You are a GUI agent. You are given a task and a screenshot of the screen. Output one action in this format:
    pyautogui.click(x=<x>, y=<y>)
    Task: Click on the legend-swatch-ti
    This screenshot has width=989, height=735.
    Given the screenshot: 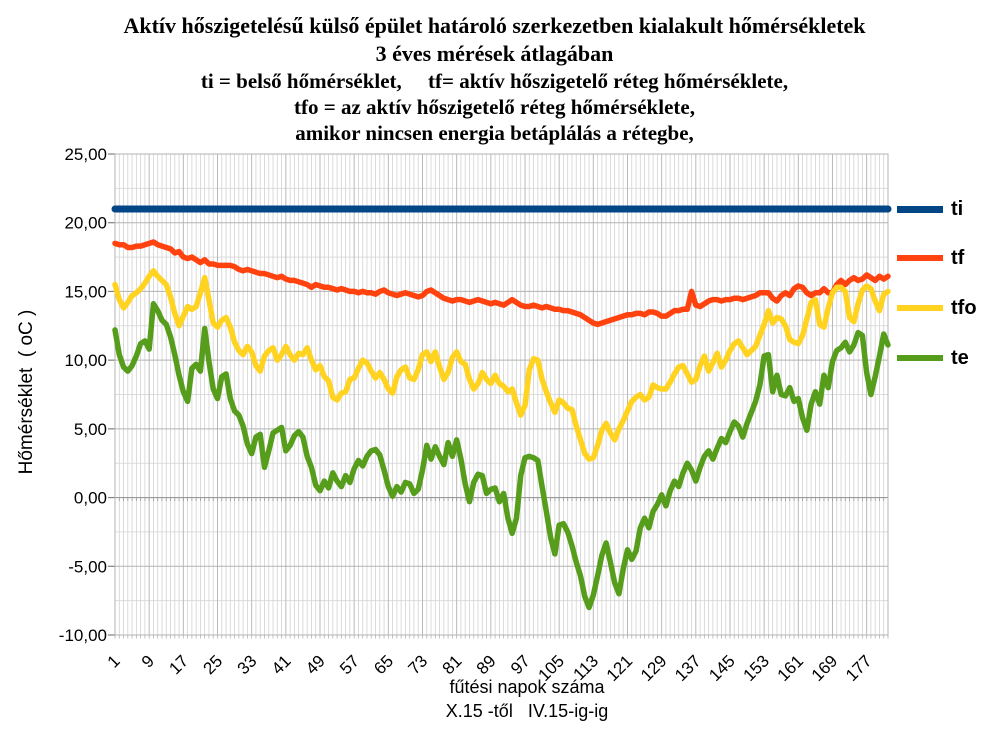 What is the action you would take?
    pyautogui.click(x=920, y=209)
    